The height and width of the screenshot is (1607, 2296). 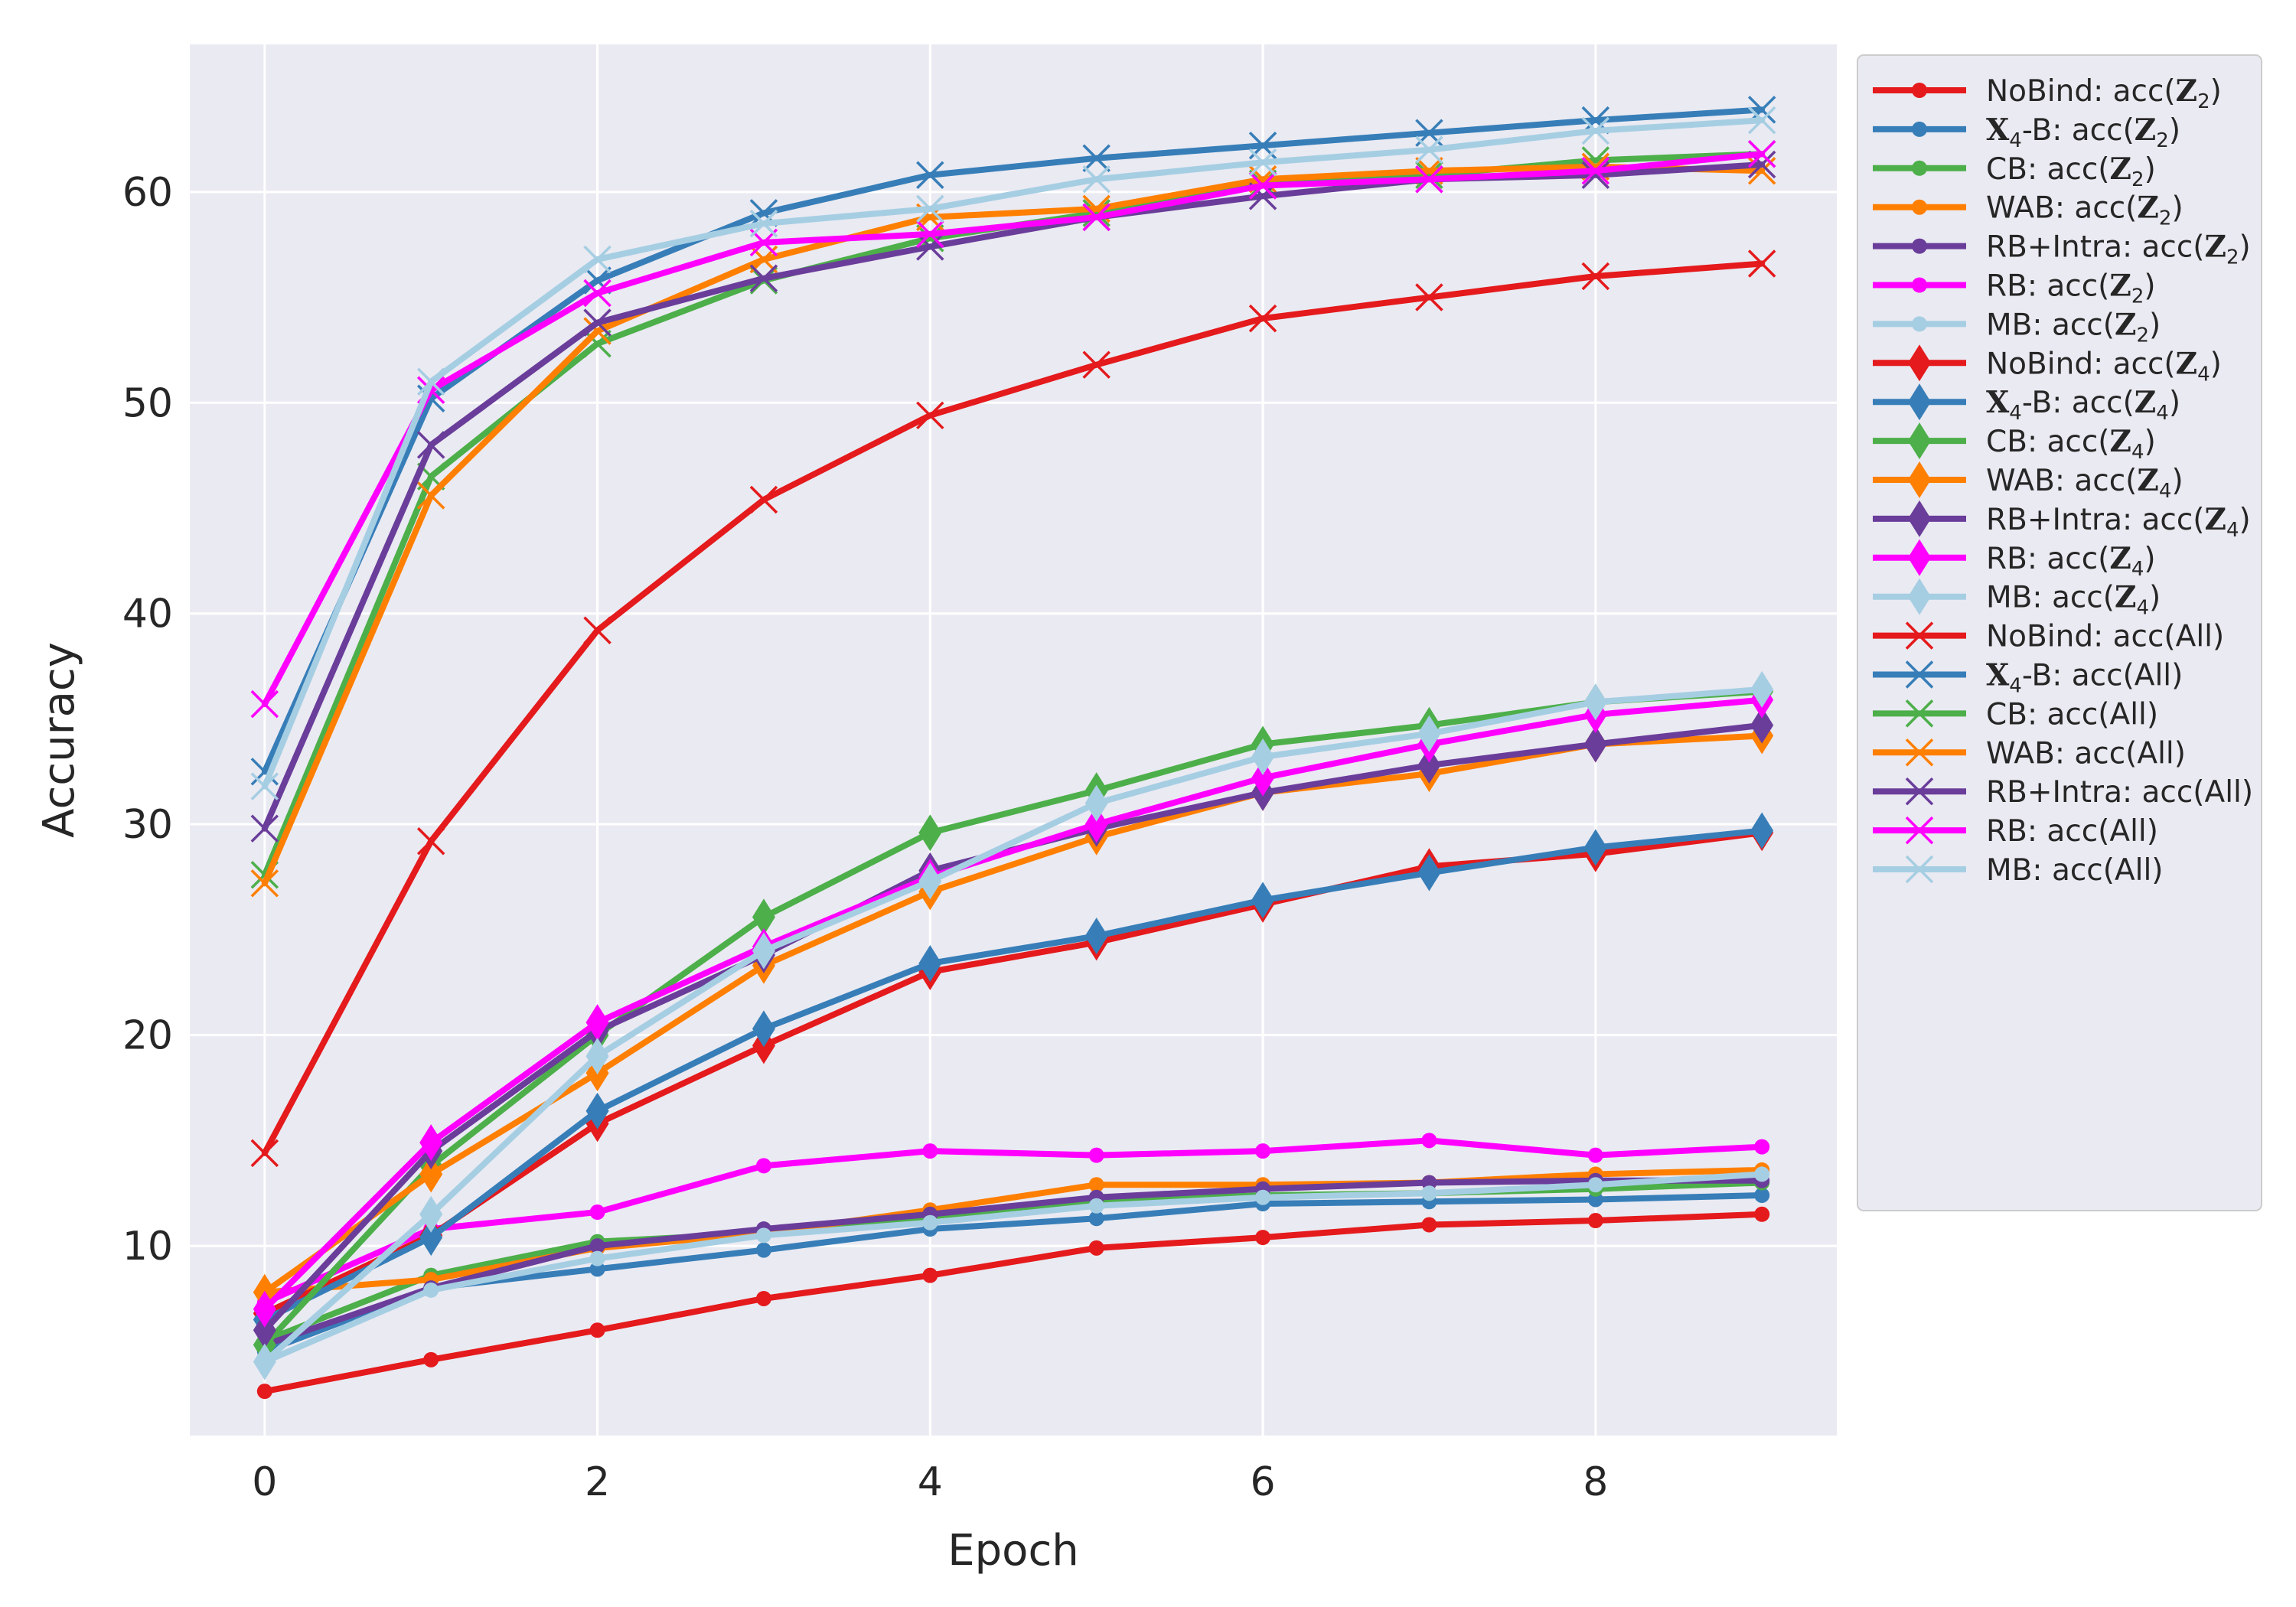 What do you see at coordinates (2018, 870) in the screenshot?
I see `legend-entry: MB: acc(All)` at bounding box center [2018, 870].